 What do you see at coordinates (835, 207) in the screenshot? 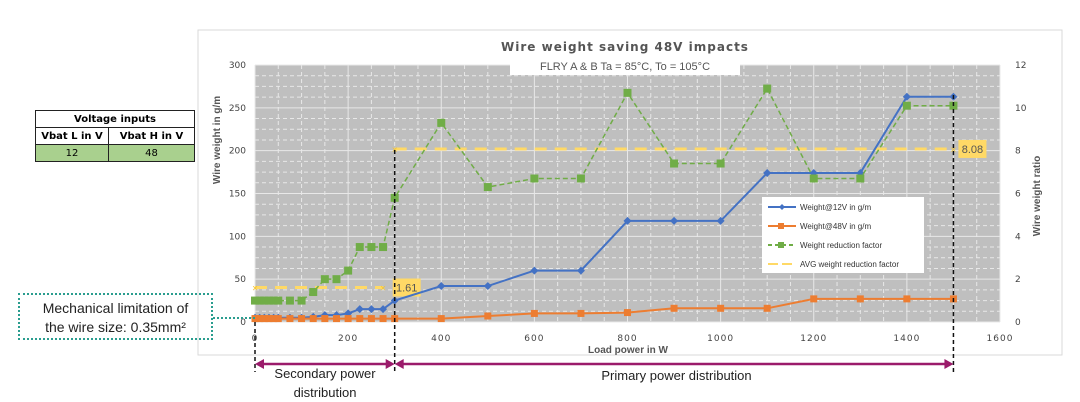
I see `legend-label: Weight@12V in g/m` at bounding box center [835, 207].